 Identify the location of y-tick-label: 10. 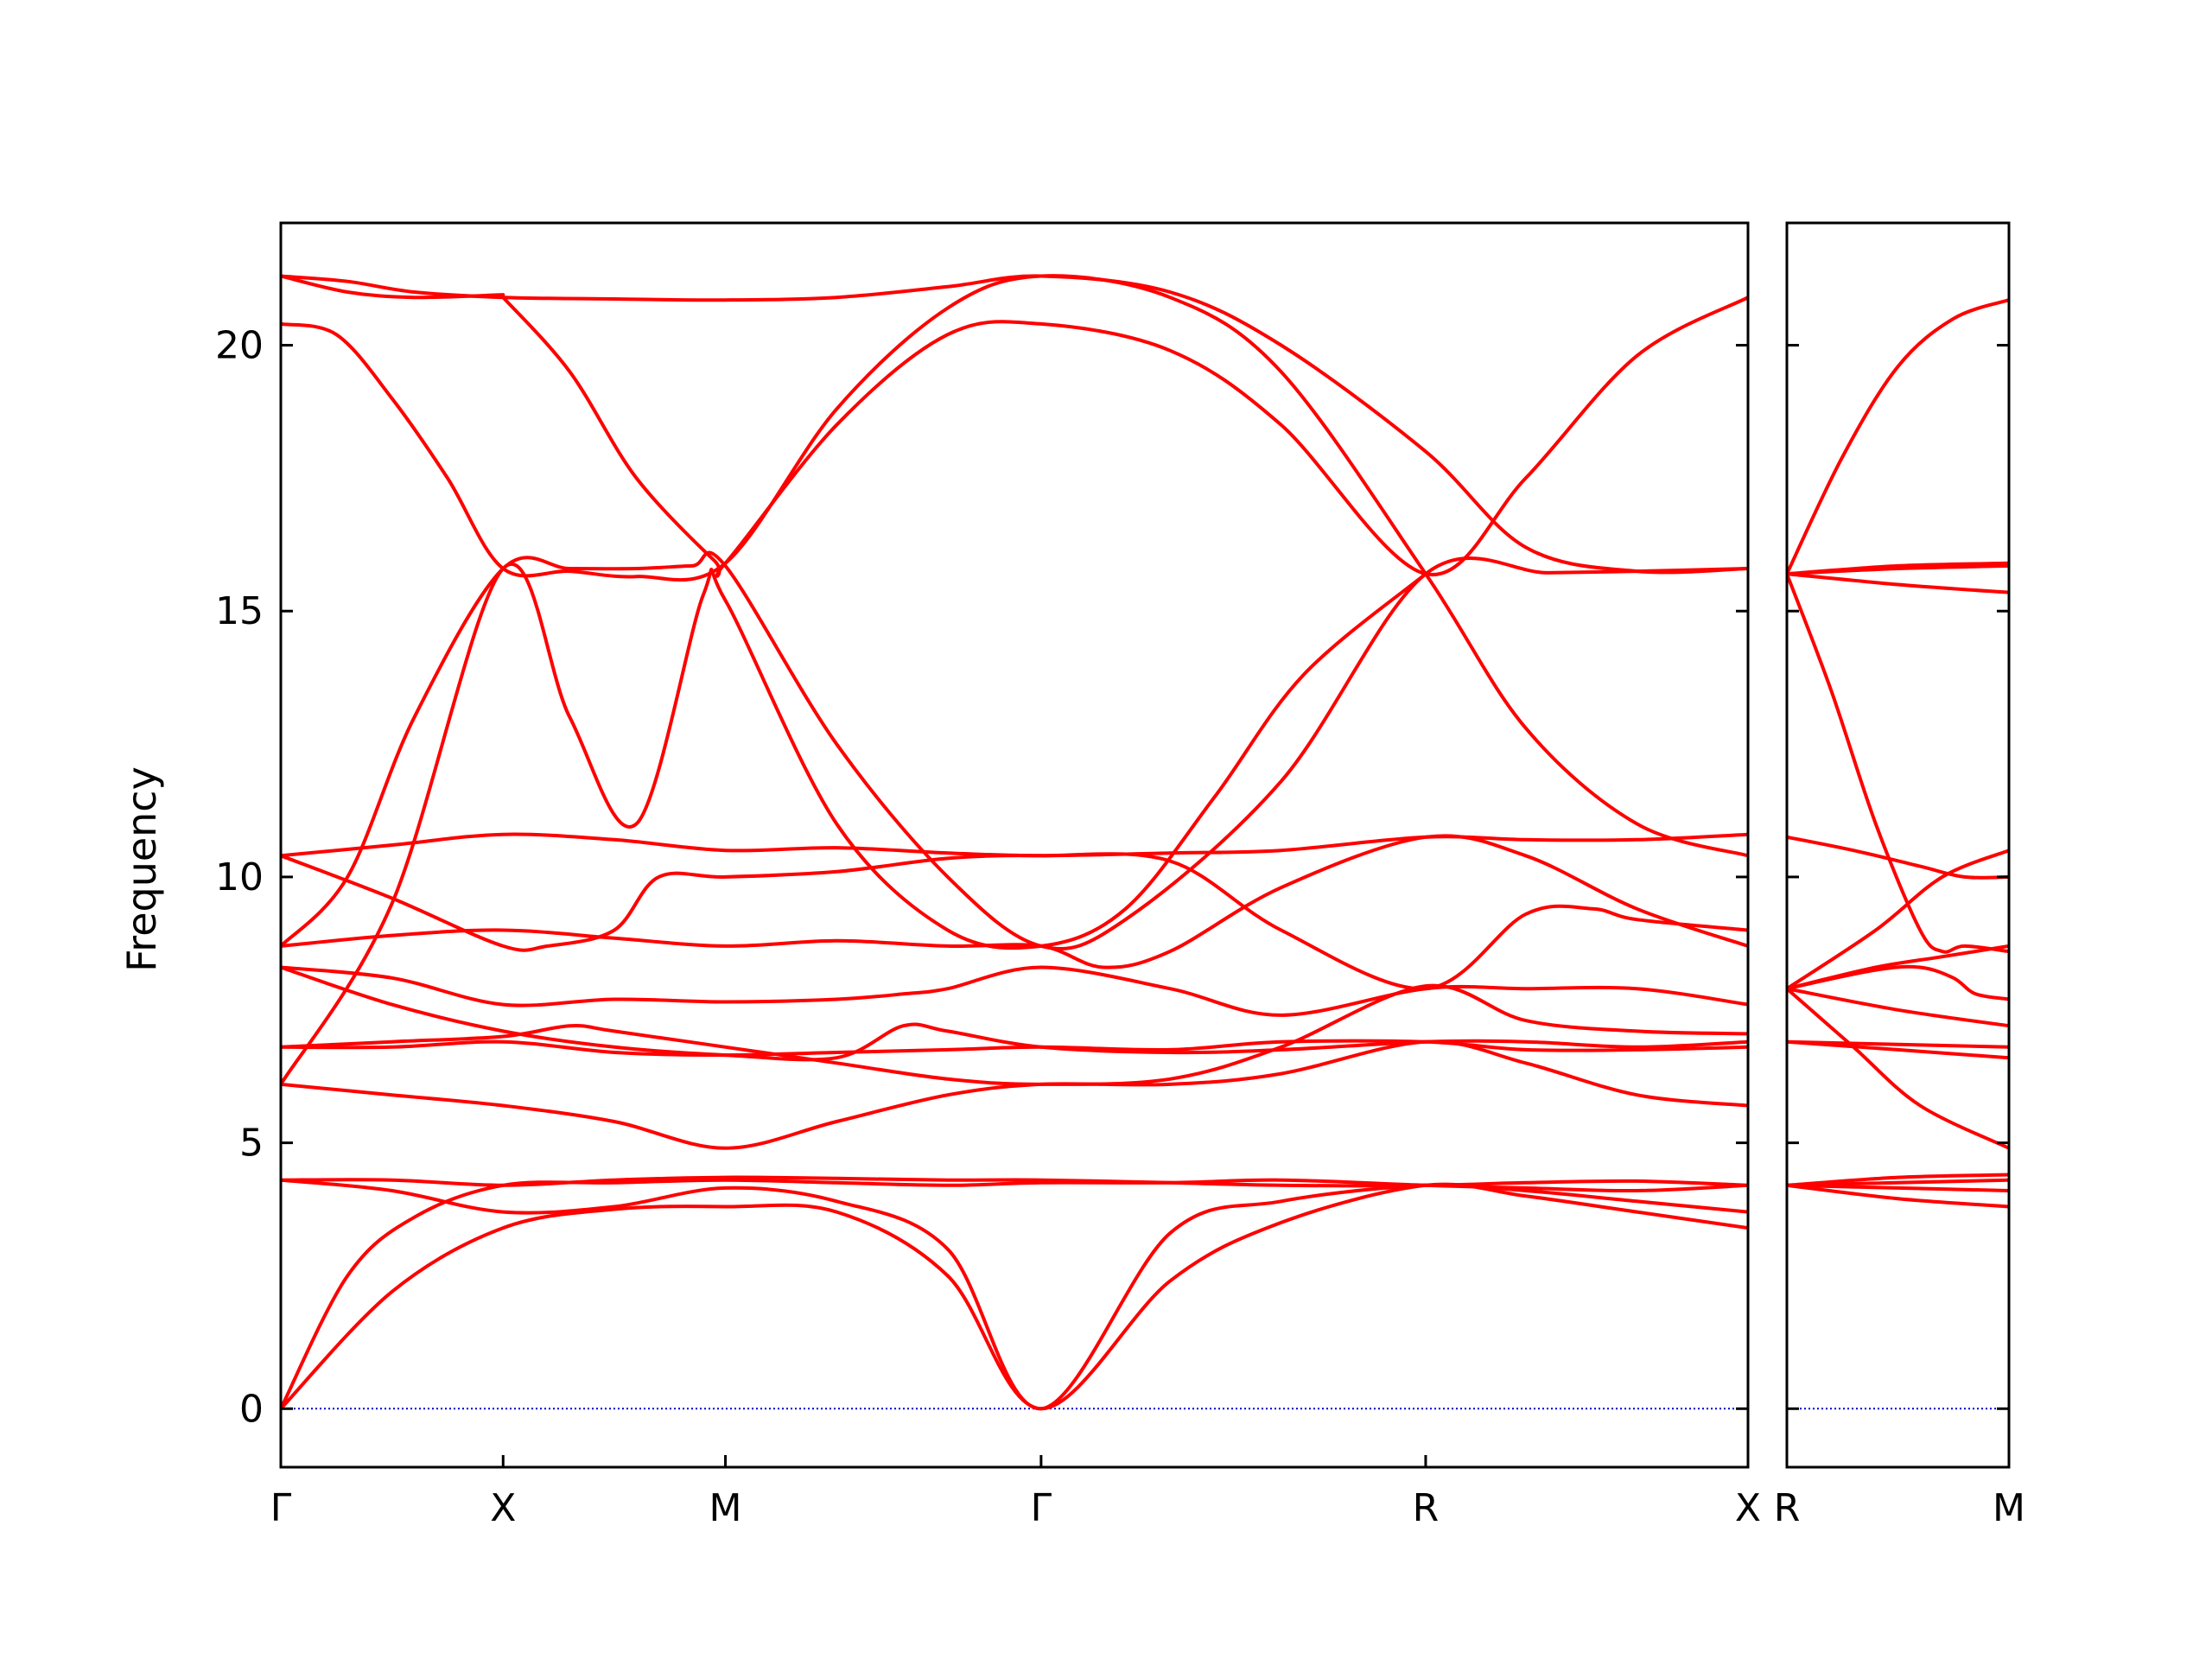
(239, 877).